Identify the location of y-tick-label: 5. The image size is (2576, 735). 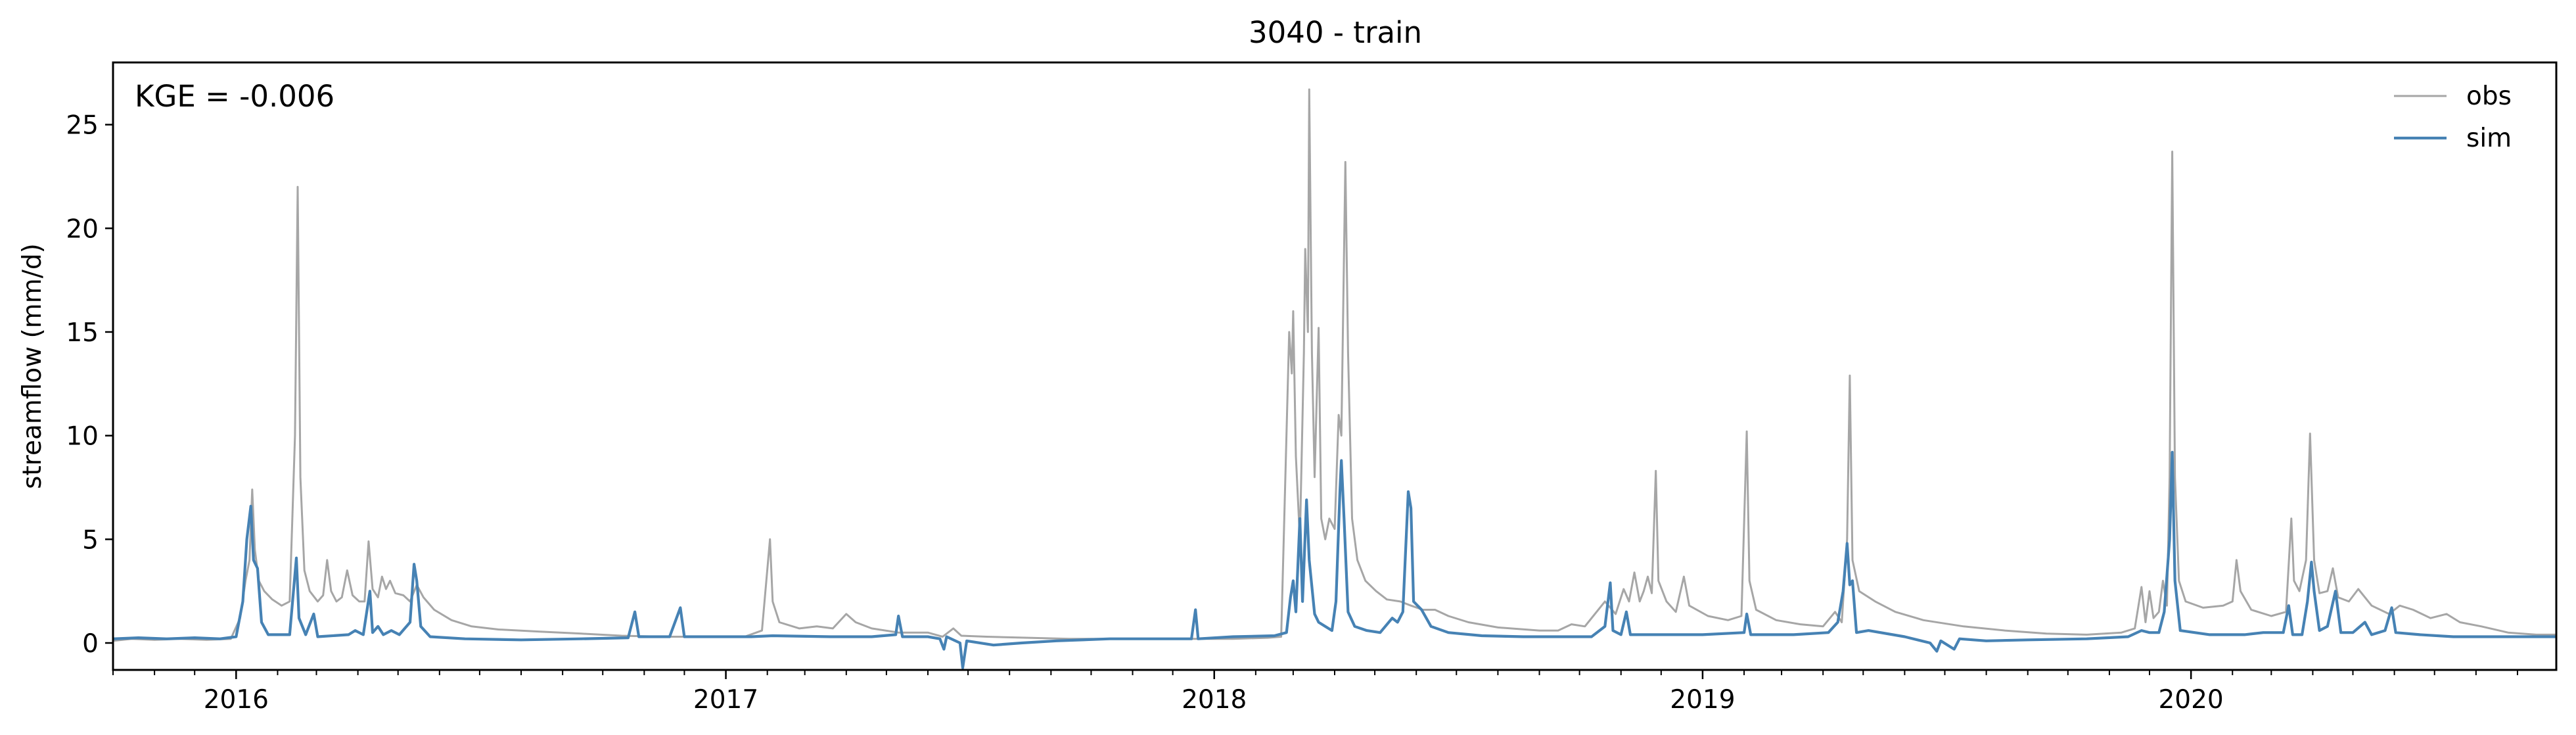
(91, 540).